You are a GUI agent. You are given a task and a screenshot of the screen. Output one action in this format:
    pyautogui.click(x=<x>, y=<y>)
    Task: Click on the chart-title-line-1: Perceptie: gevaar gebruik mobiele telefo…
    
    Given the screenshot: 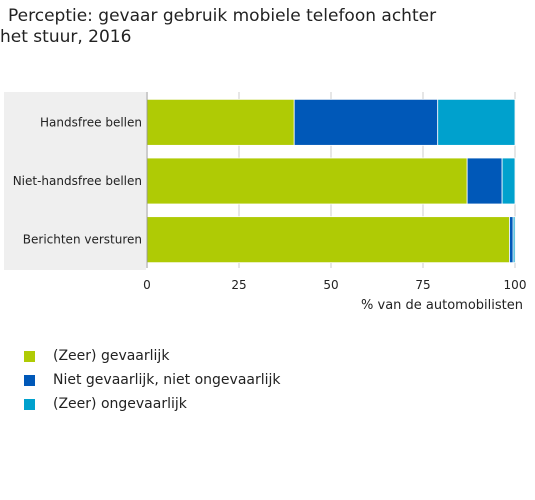 What is the action you would take?
    pyautogui.click(x=222, y=16)
    